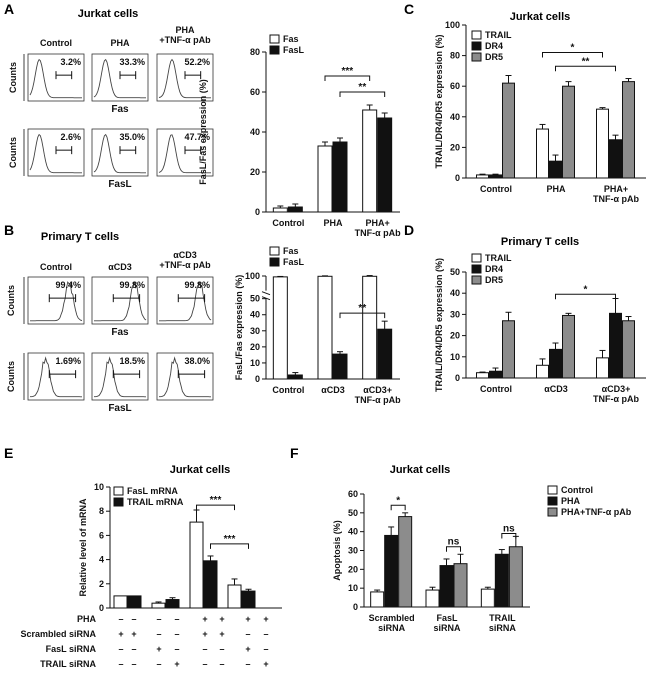 Image resolution: width=650 pixels, height=675 pixels. I want to click on legend-label: TRAIL, so click(498, 258).